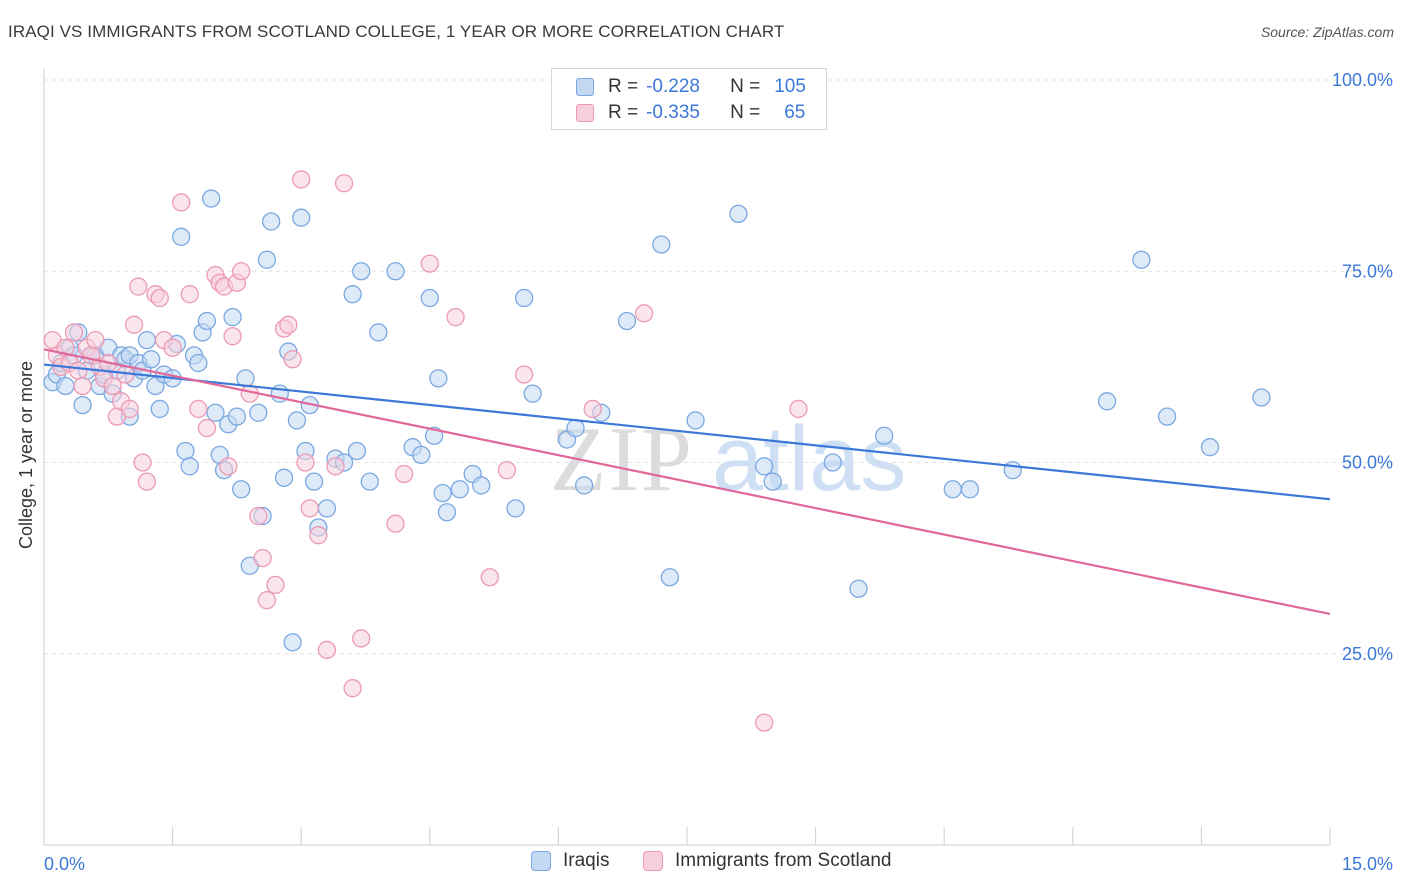 Image resolution: width=1406 pixels, height=892 pixels. What do you see at coordinates (586, 860) in the screenshot?
I see `legend-label: Iraqis` at bounding box center [586, 860].